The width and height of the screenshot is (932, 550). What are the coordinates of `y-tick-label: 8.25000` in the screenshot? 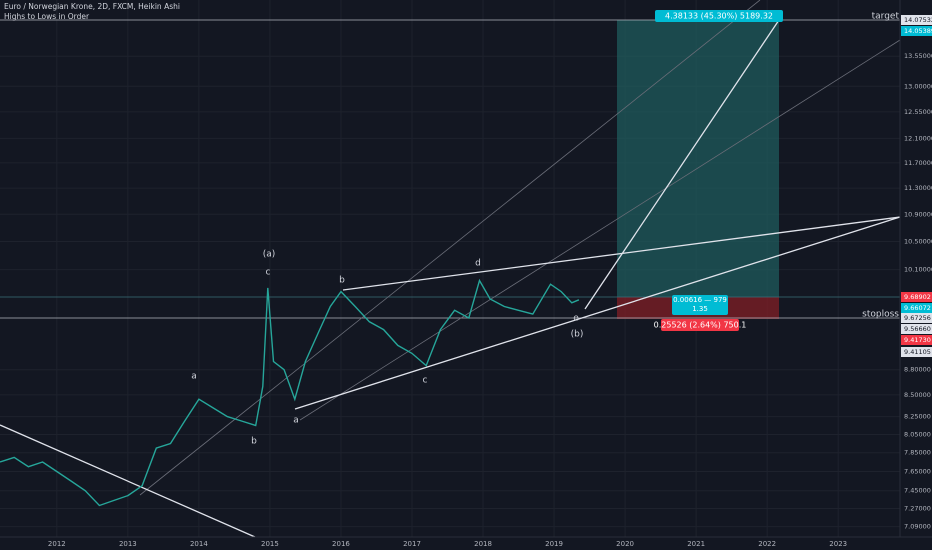 It's located at (917, 417).